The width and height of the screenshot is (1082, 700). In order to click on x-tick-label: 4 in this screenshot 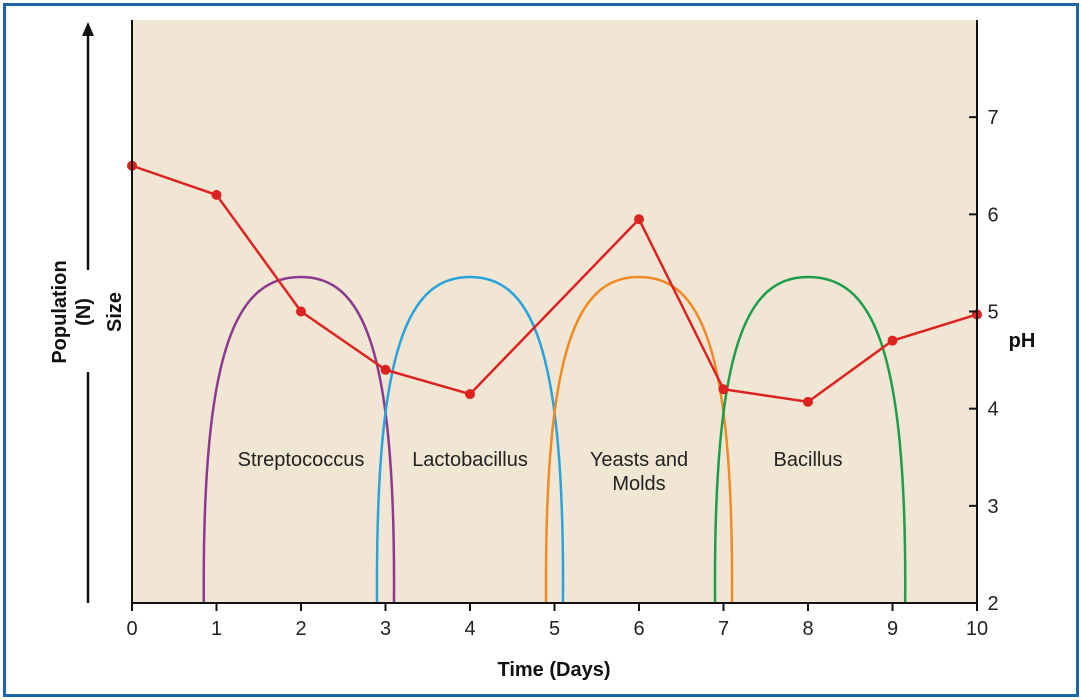, I will do `click(469, 629)`.